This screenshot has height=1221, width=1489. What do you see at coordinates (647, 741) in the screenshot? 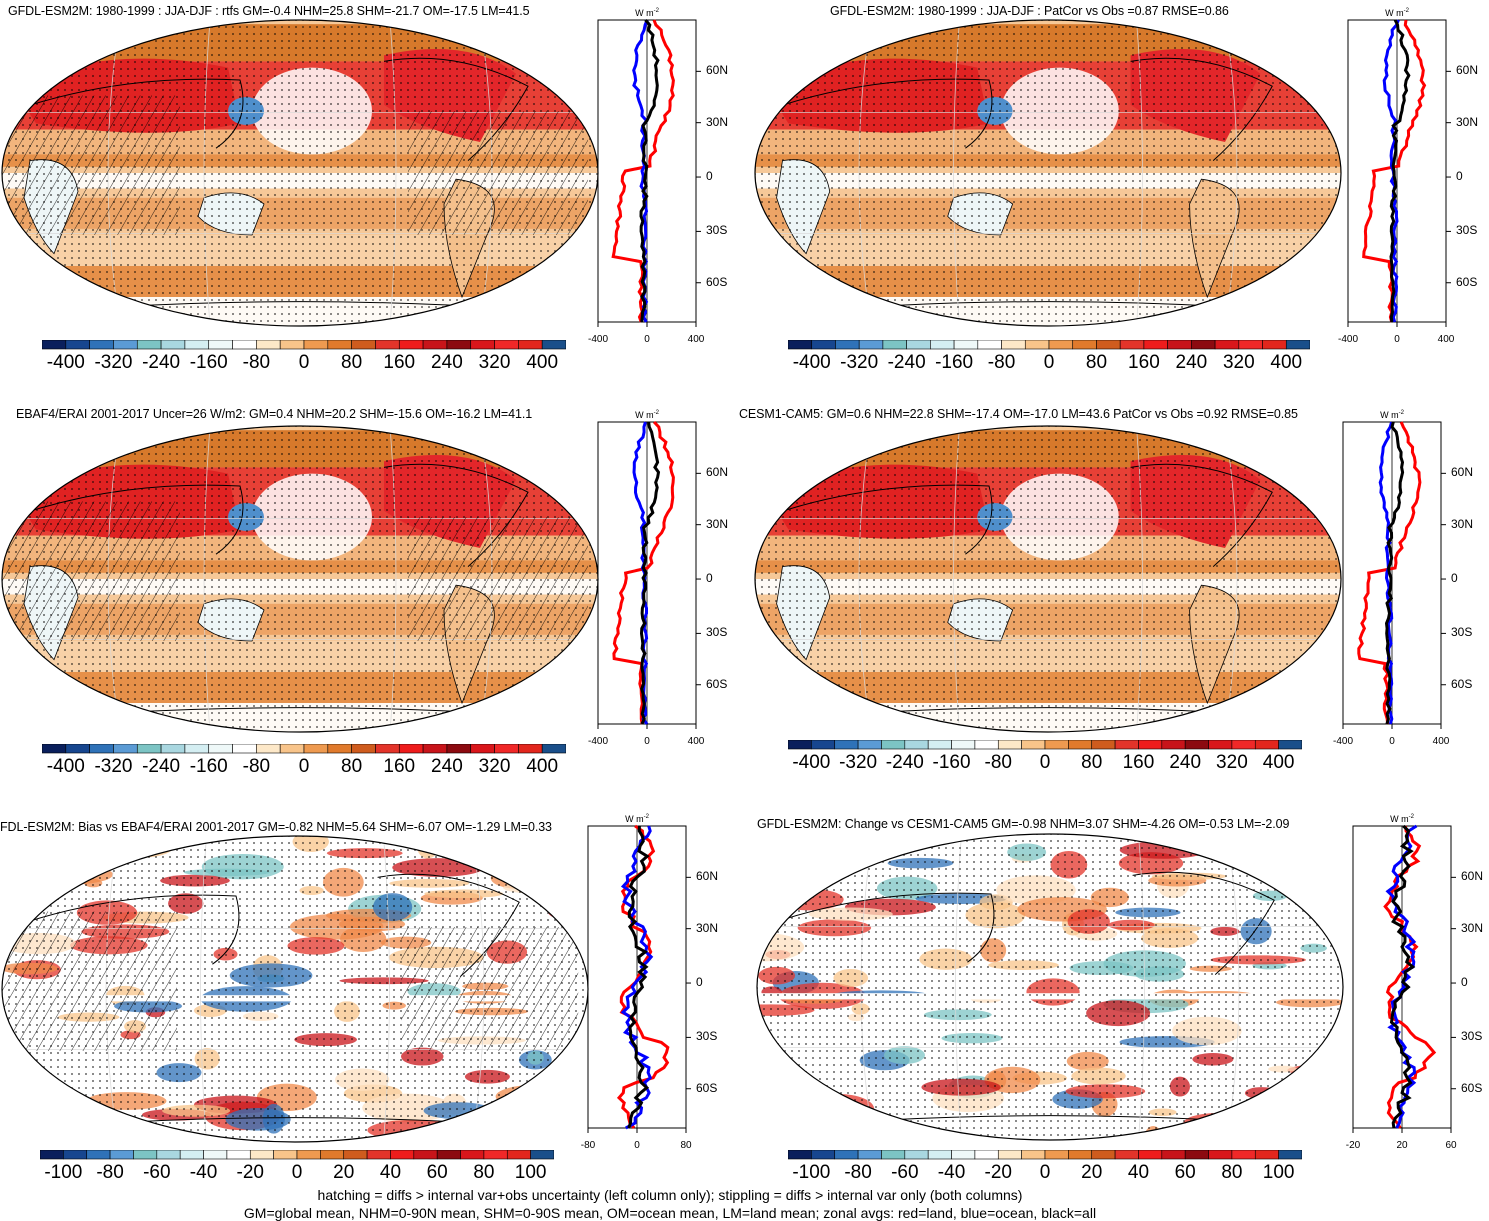
I see `zonal-x-label: 0` at bounding box center [647, 741].